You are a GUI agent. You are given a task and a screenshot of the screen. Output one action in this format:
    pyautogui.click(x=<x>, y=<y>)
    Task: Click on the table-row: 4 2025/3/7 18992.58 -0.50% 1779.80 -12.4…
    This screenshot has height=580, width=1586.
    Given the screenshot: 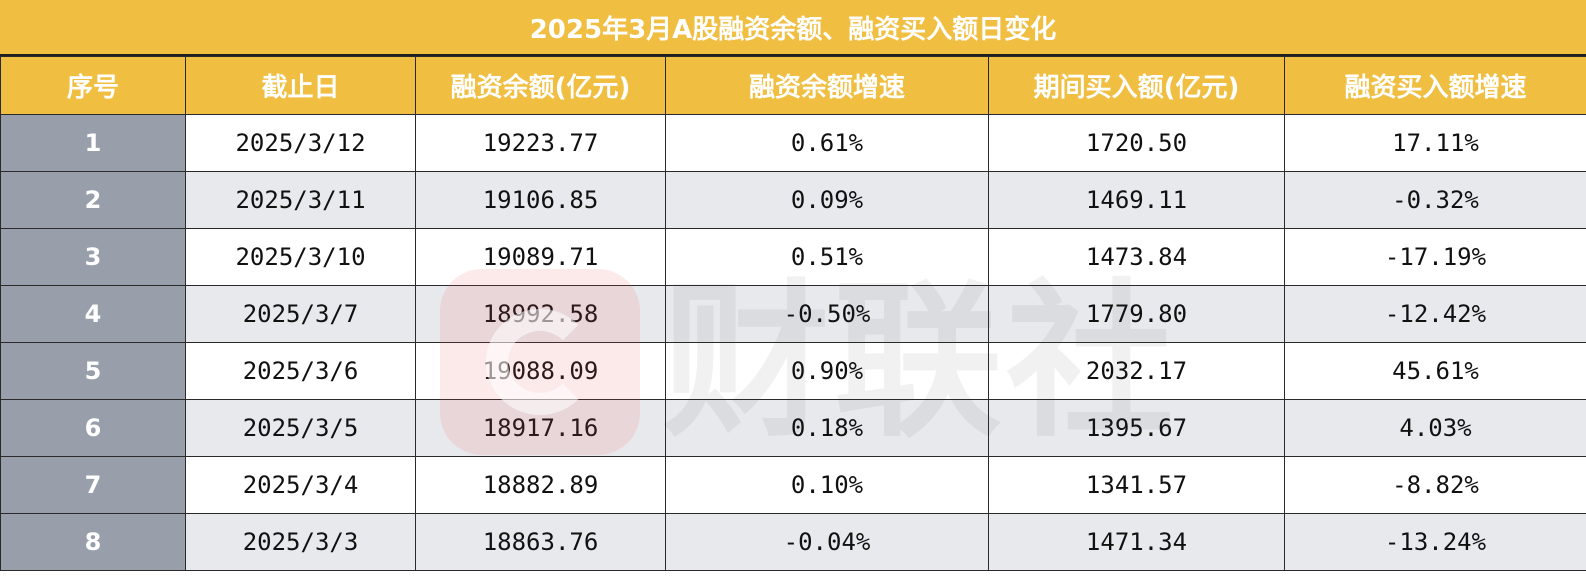 What is the action you would take?
    pyautogui.click(x=793, y=314)
    